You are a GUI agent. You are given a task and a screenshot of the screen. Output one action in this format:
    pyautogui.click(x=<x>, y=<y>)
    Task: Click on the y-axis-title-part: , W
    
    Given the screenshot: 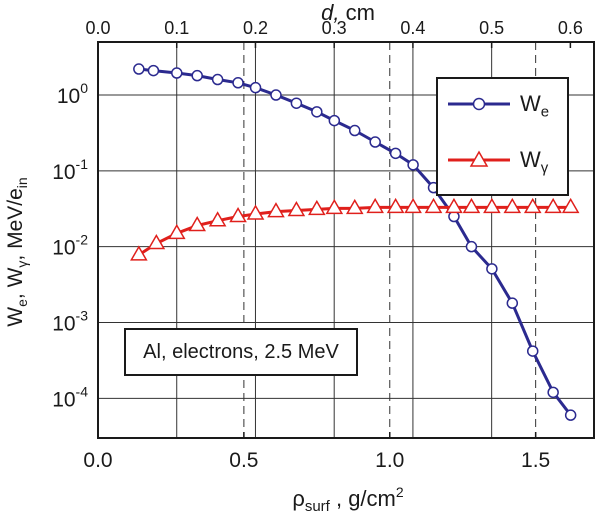 What is the action you would take?
    pyautogui.click(x=15, y=283)
    